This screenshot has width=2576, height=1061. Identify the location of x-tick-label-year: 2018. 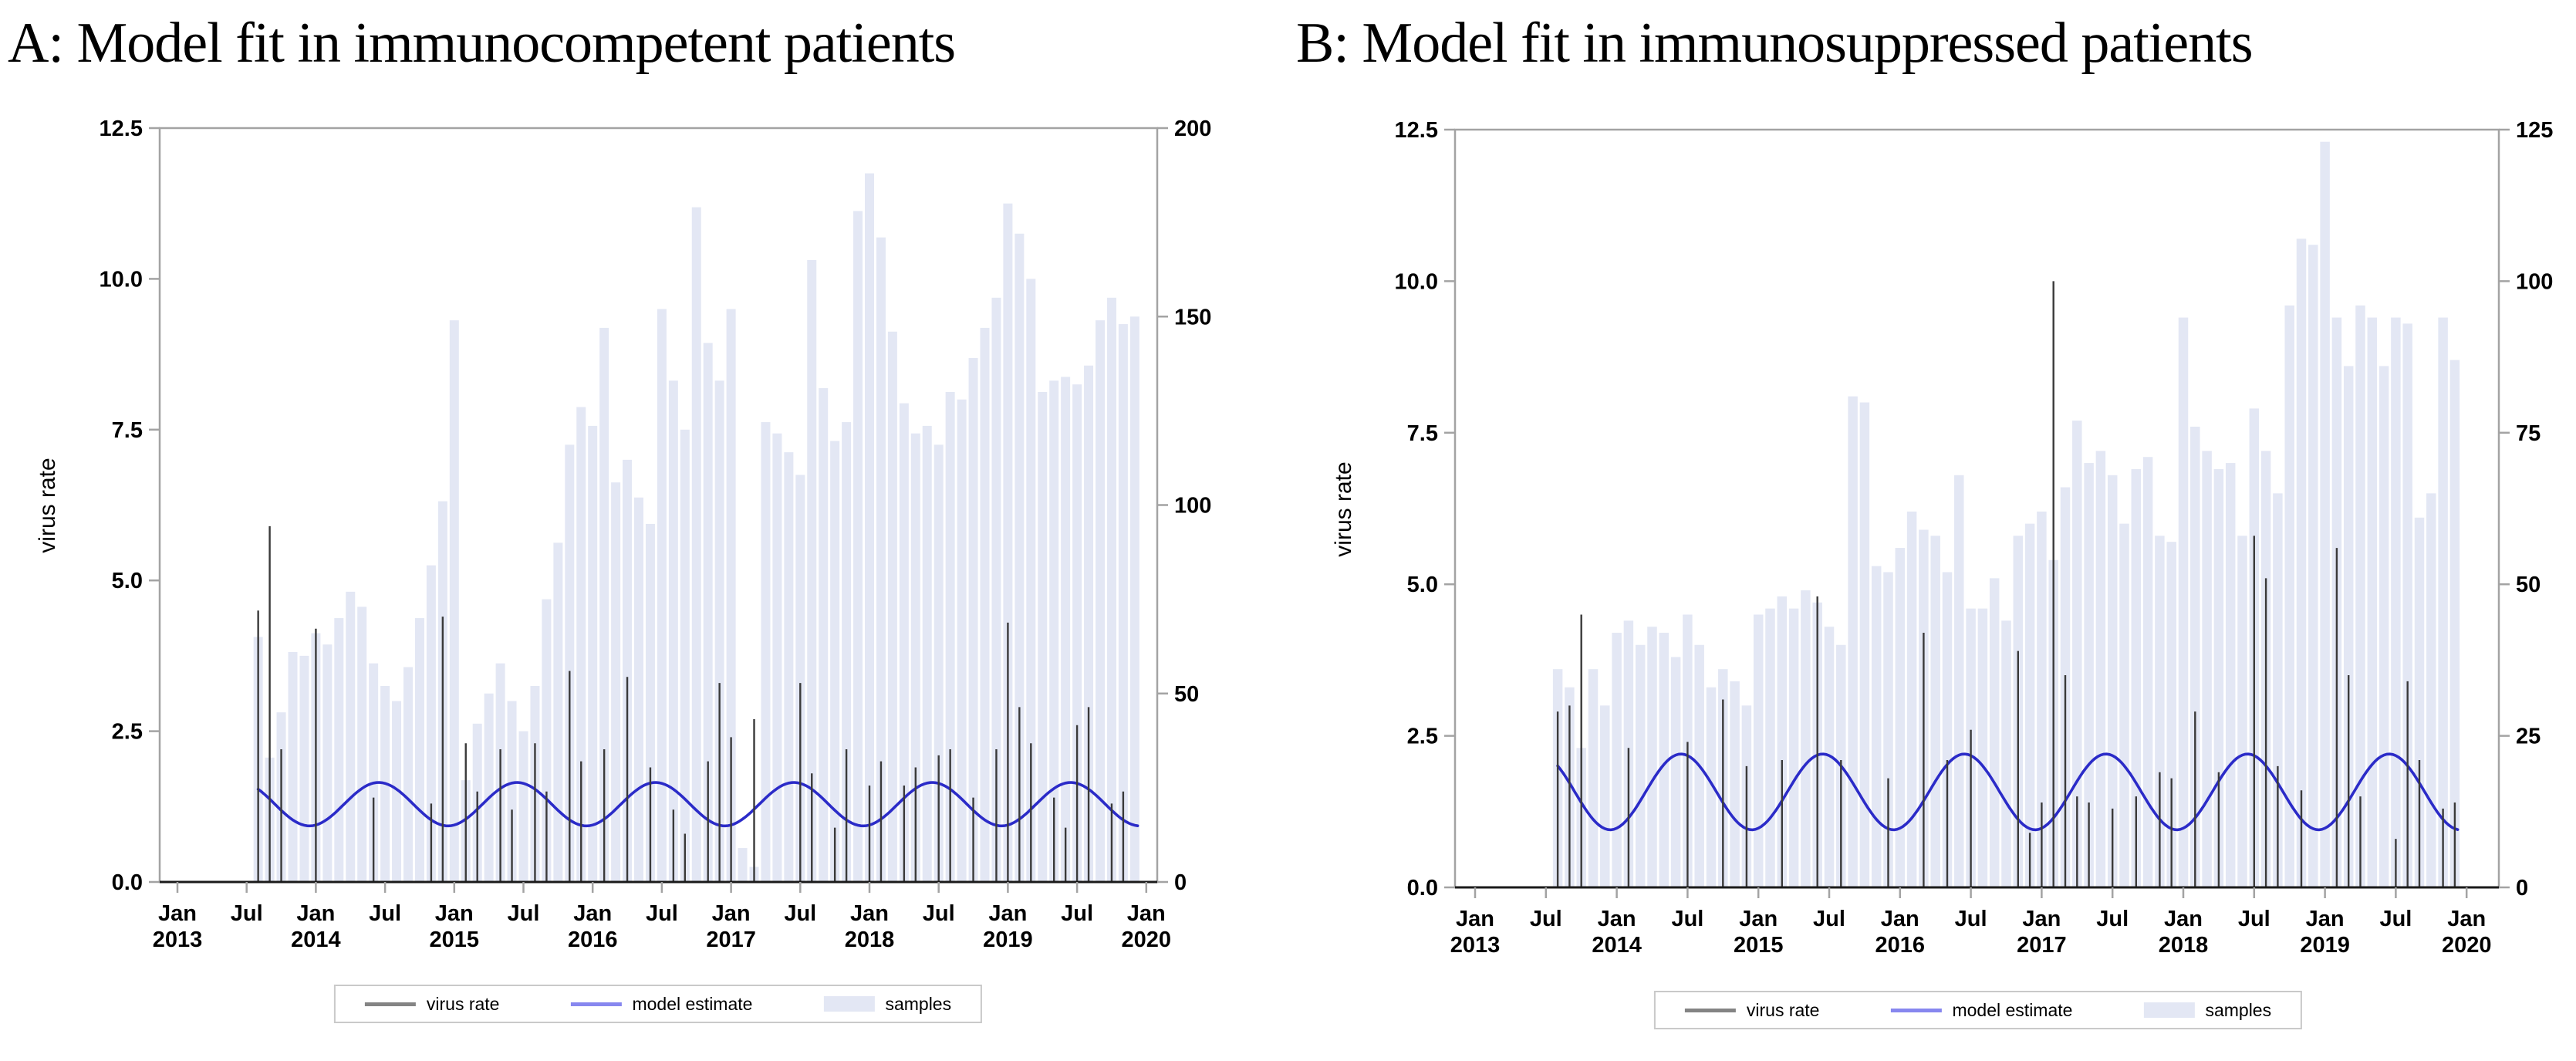
(870, 940).